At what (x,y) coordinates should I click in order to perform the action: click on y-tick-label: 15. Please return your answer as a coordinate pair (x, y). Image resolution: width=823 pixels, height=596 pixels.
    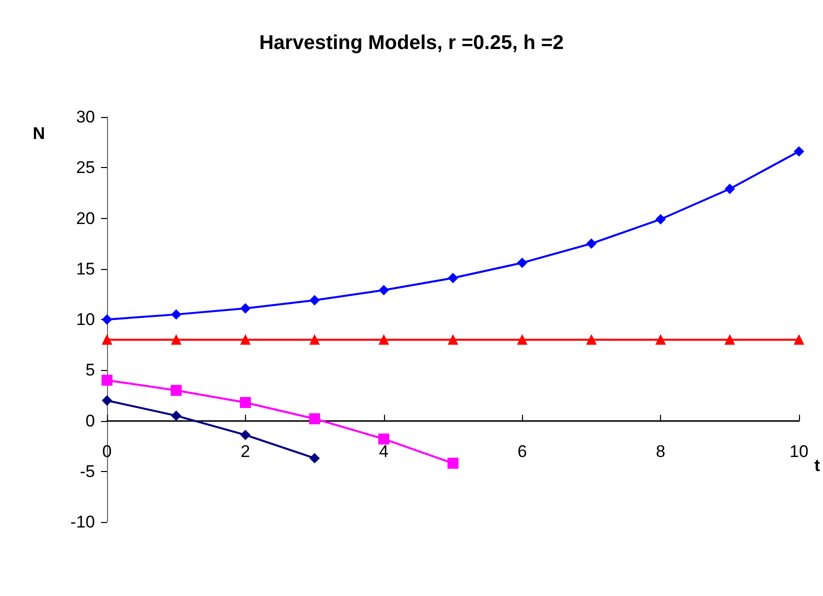
    Looking at the image, I should click on (85, 268).